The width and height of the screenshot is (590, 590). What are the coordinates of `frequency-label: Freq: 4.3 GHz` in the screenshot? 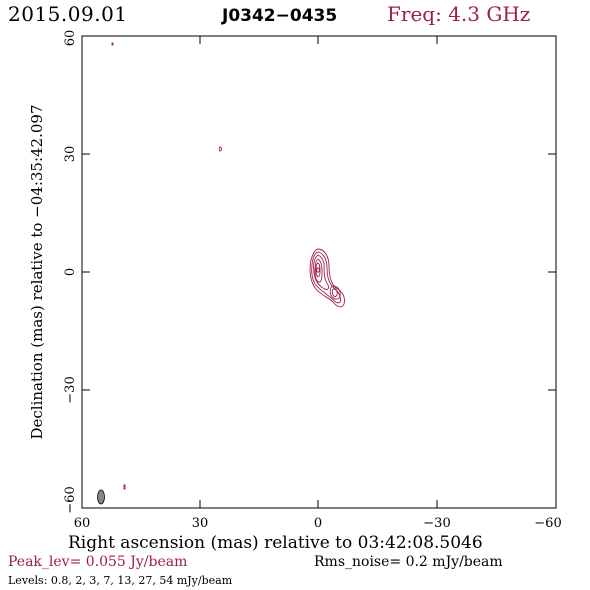 It's located at (459, 14).